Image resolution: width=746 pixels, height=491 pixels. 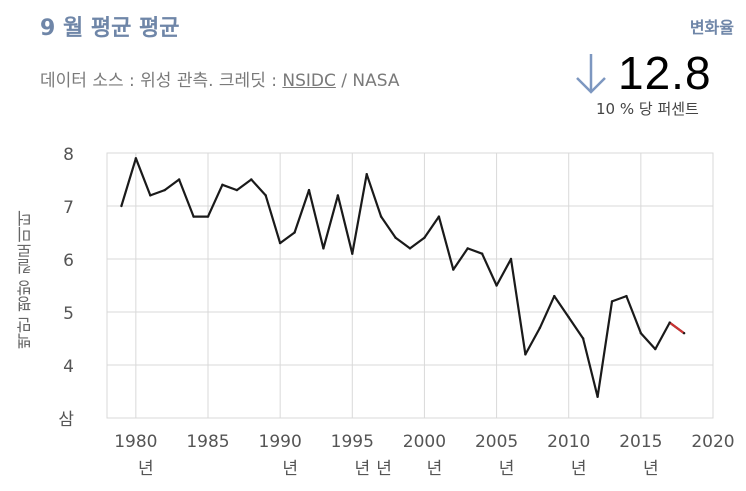 What do you see at coordinates (352, 442) in the screenshot?
I see `x-tick-label: 1995` at bounding box center [352, 442].